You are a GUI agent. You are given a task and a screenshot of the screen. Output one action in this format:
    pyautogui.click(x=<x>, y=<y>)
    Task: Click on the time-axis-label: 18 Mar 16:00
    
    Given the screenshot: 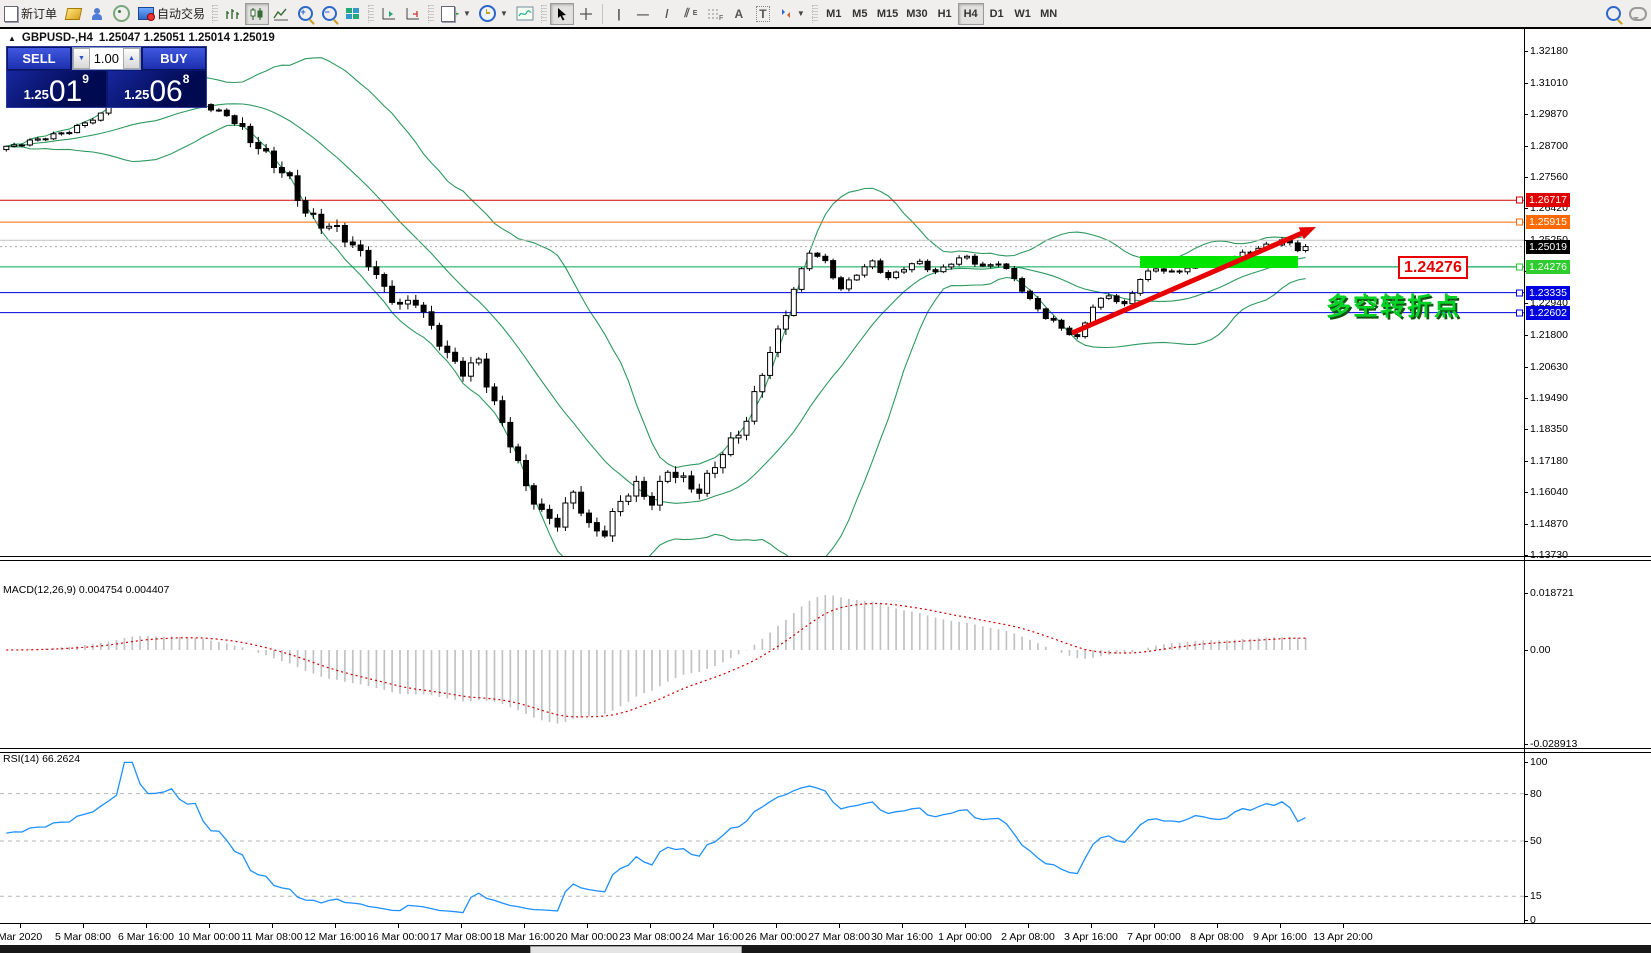 What is the action you would take?
    pyautogui.click(x=524, y=937)
    